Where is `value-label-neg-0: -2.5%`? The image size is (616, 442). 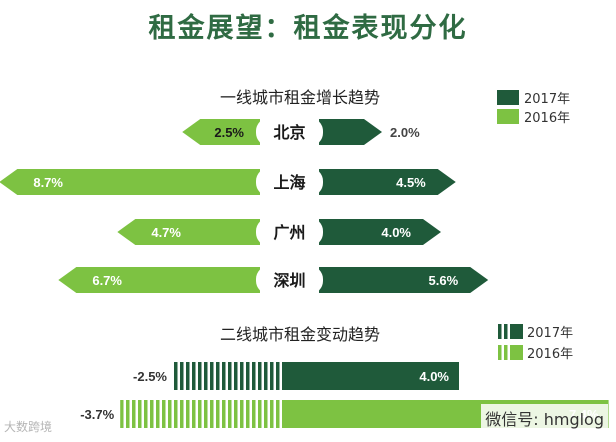 value-label-neg-0: -2.5% is located at coordinates (150, 376).